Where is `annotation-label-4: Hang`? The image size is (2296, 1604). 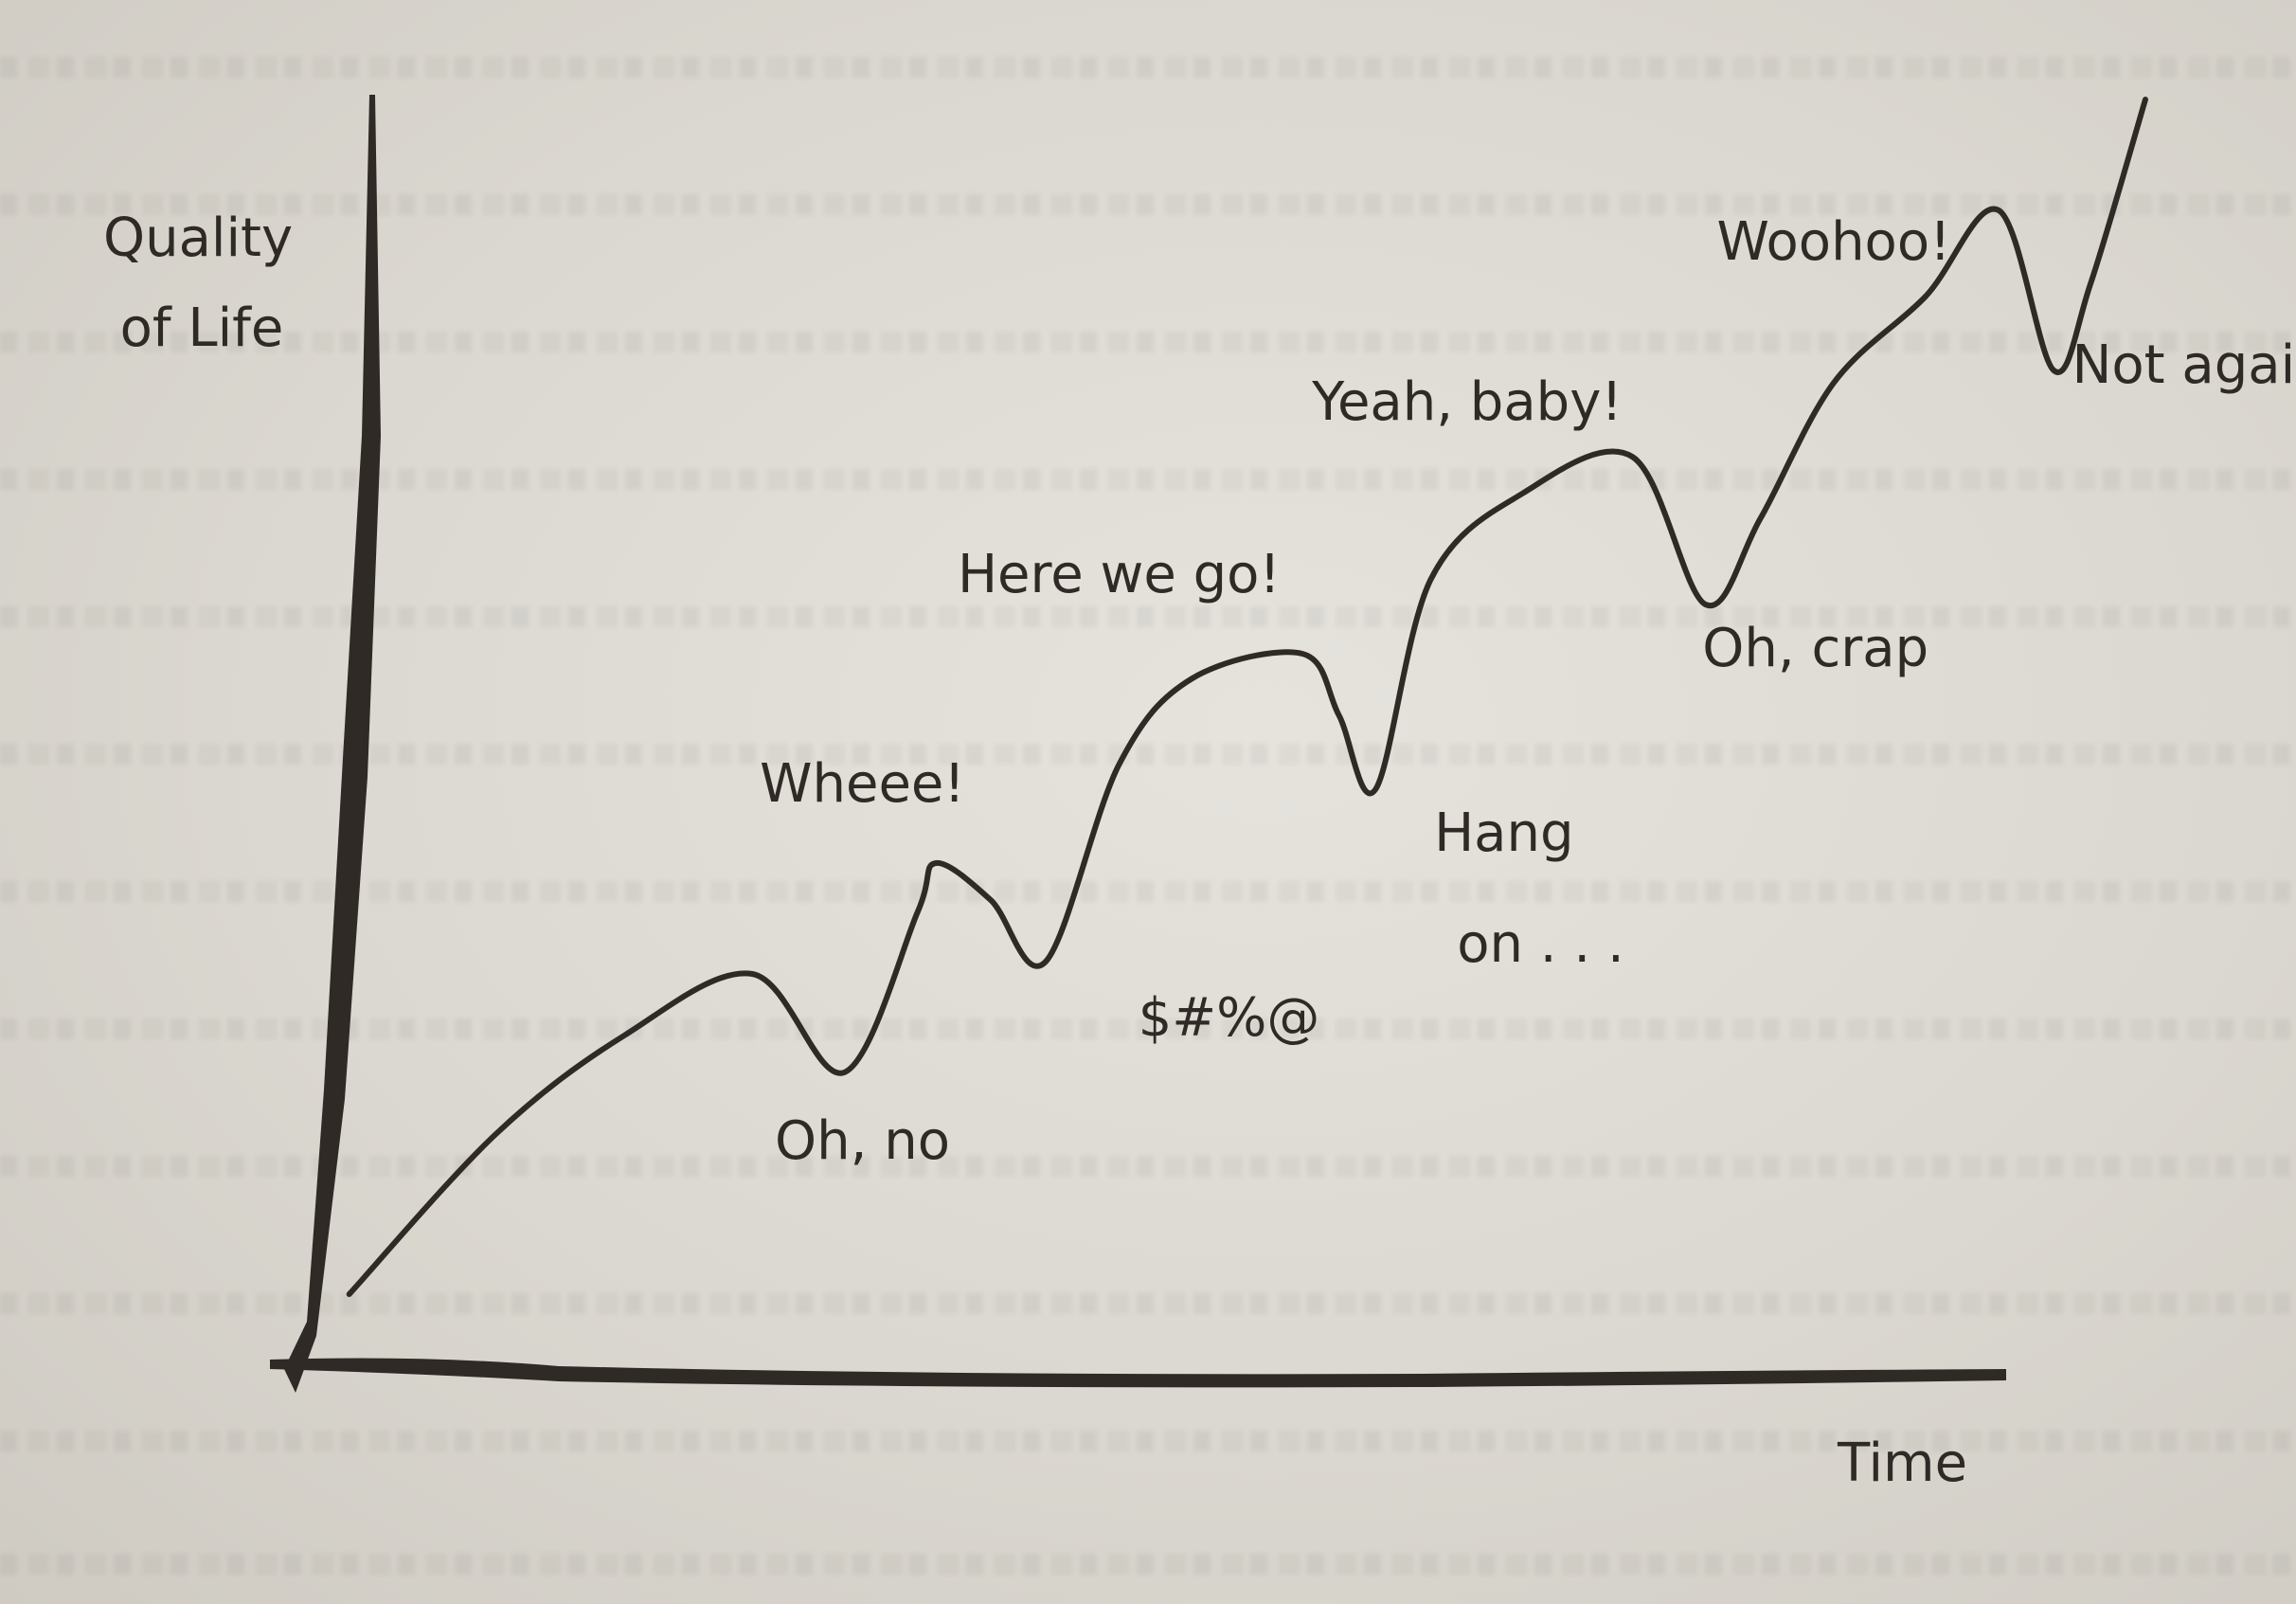
annotation-label-4: Hang is located at coordinates (1503, 833).